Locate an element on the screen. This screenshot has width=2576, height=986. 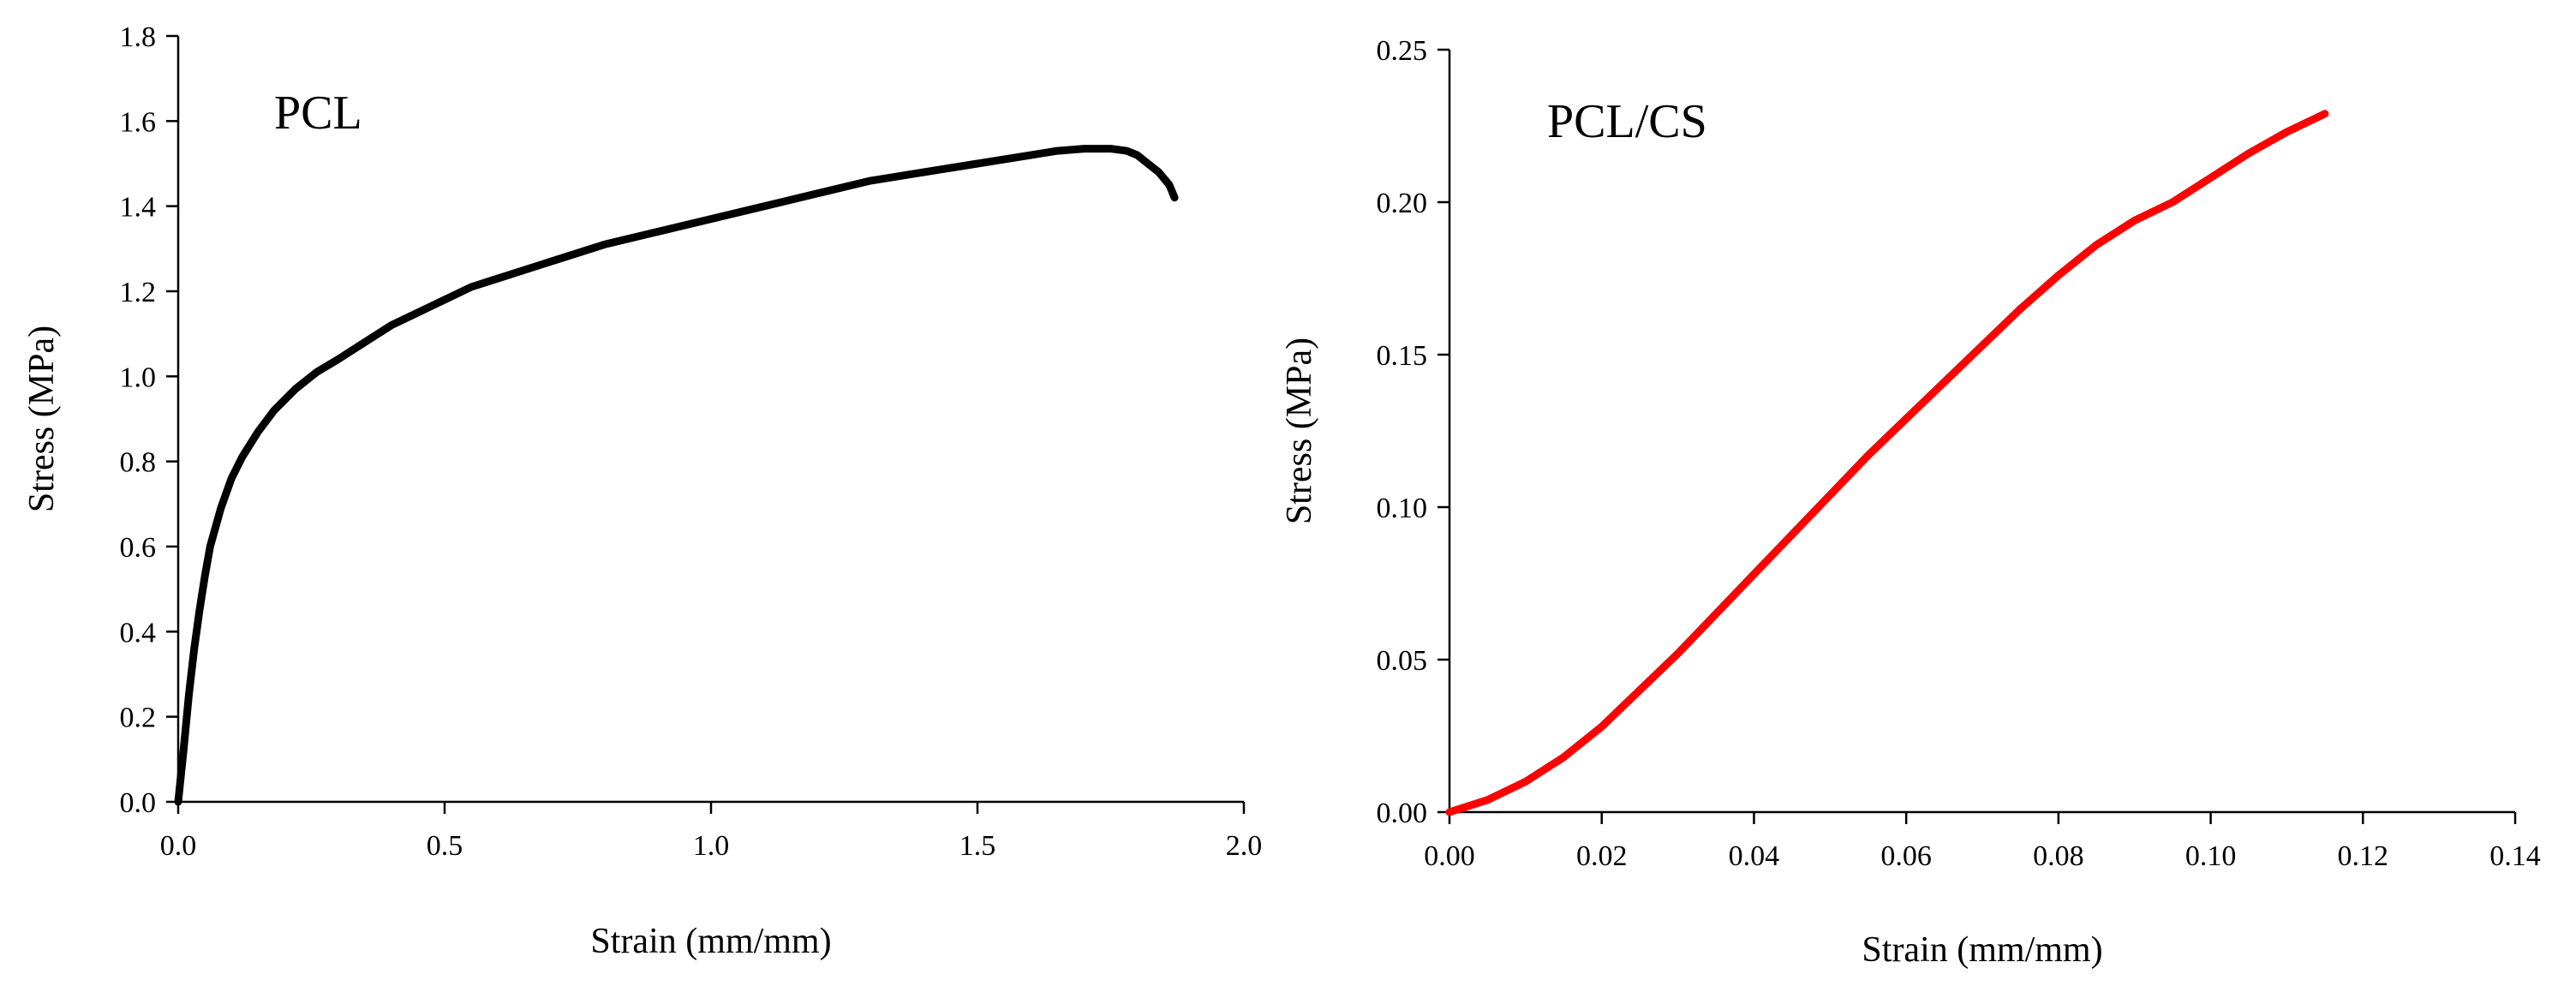
x-tick-label: 0.12 is located at coordinates (2364, 856).